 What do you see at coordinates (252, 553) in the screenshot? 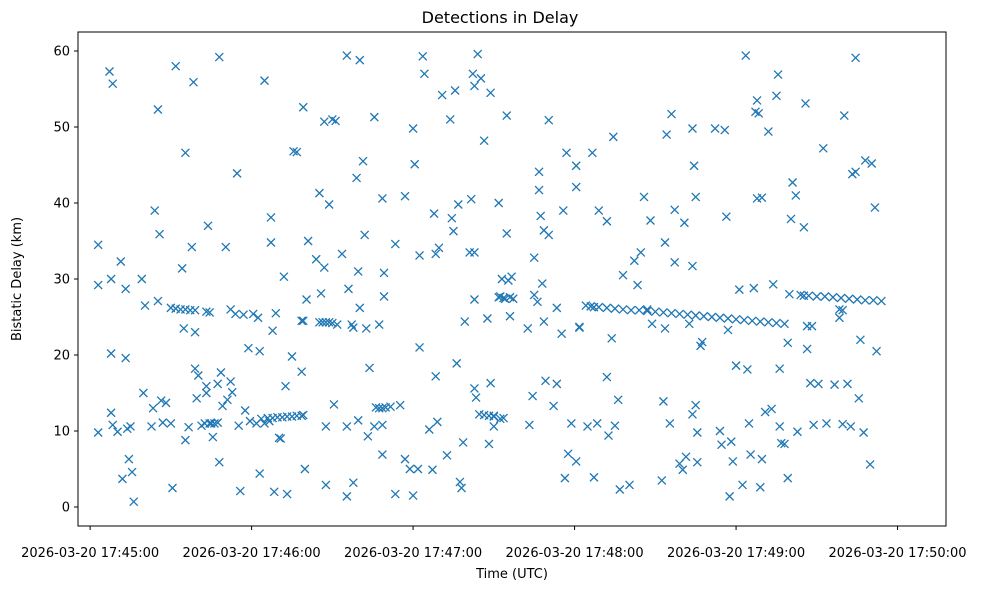
I see `x-tick-label: 2026-03-20 17:46:00` at bounding box center [252, 553].